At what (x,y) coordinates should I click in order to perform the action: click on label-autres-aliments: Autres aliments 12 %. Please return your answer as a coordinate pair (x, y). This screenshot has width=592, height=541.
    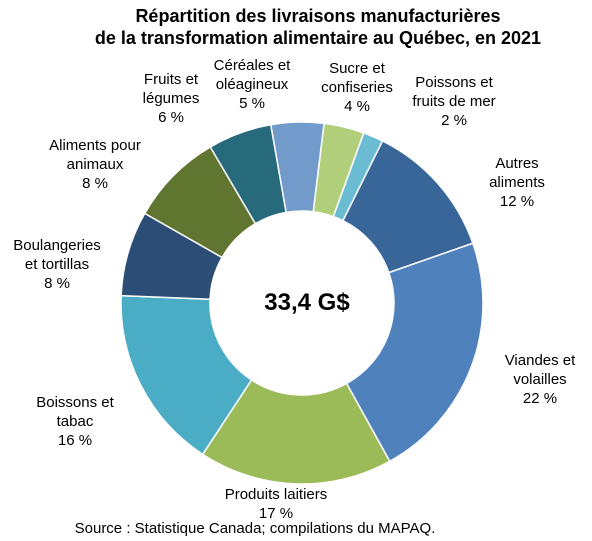
    Looking at the image, I should click on (517, 182).